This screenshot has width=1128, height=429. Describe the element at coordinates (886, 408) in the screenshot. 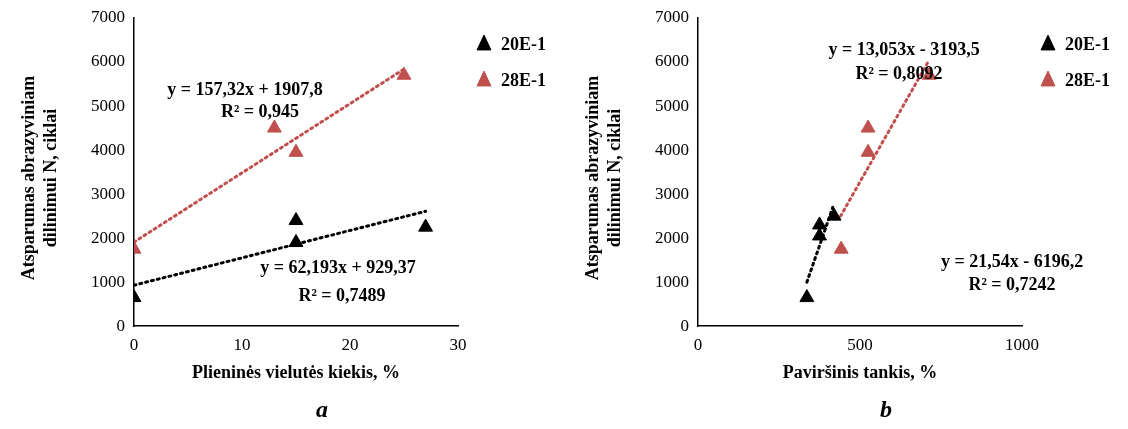

I see `text: b` at that location.